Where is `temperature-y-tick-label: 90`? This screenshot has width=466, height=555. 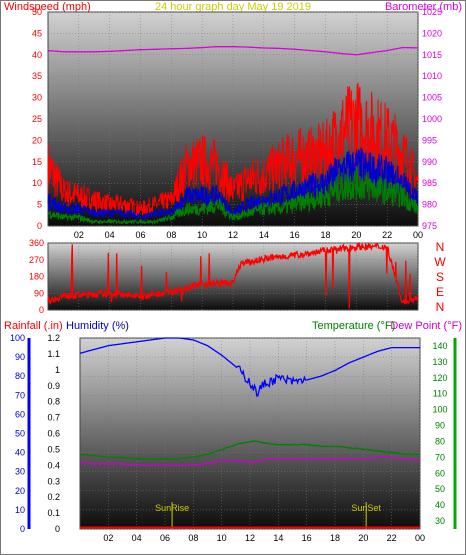 temperature-y-tick-label: 90 is located at coordinates (440, 426).